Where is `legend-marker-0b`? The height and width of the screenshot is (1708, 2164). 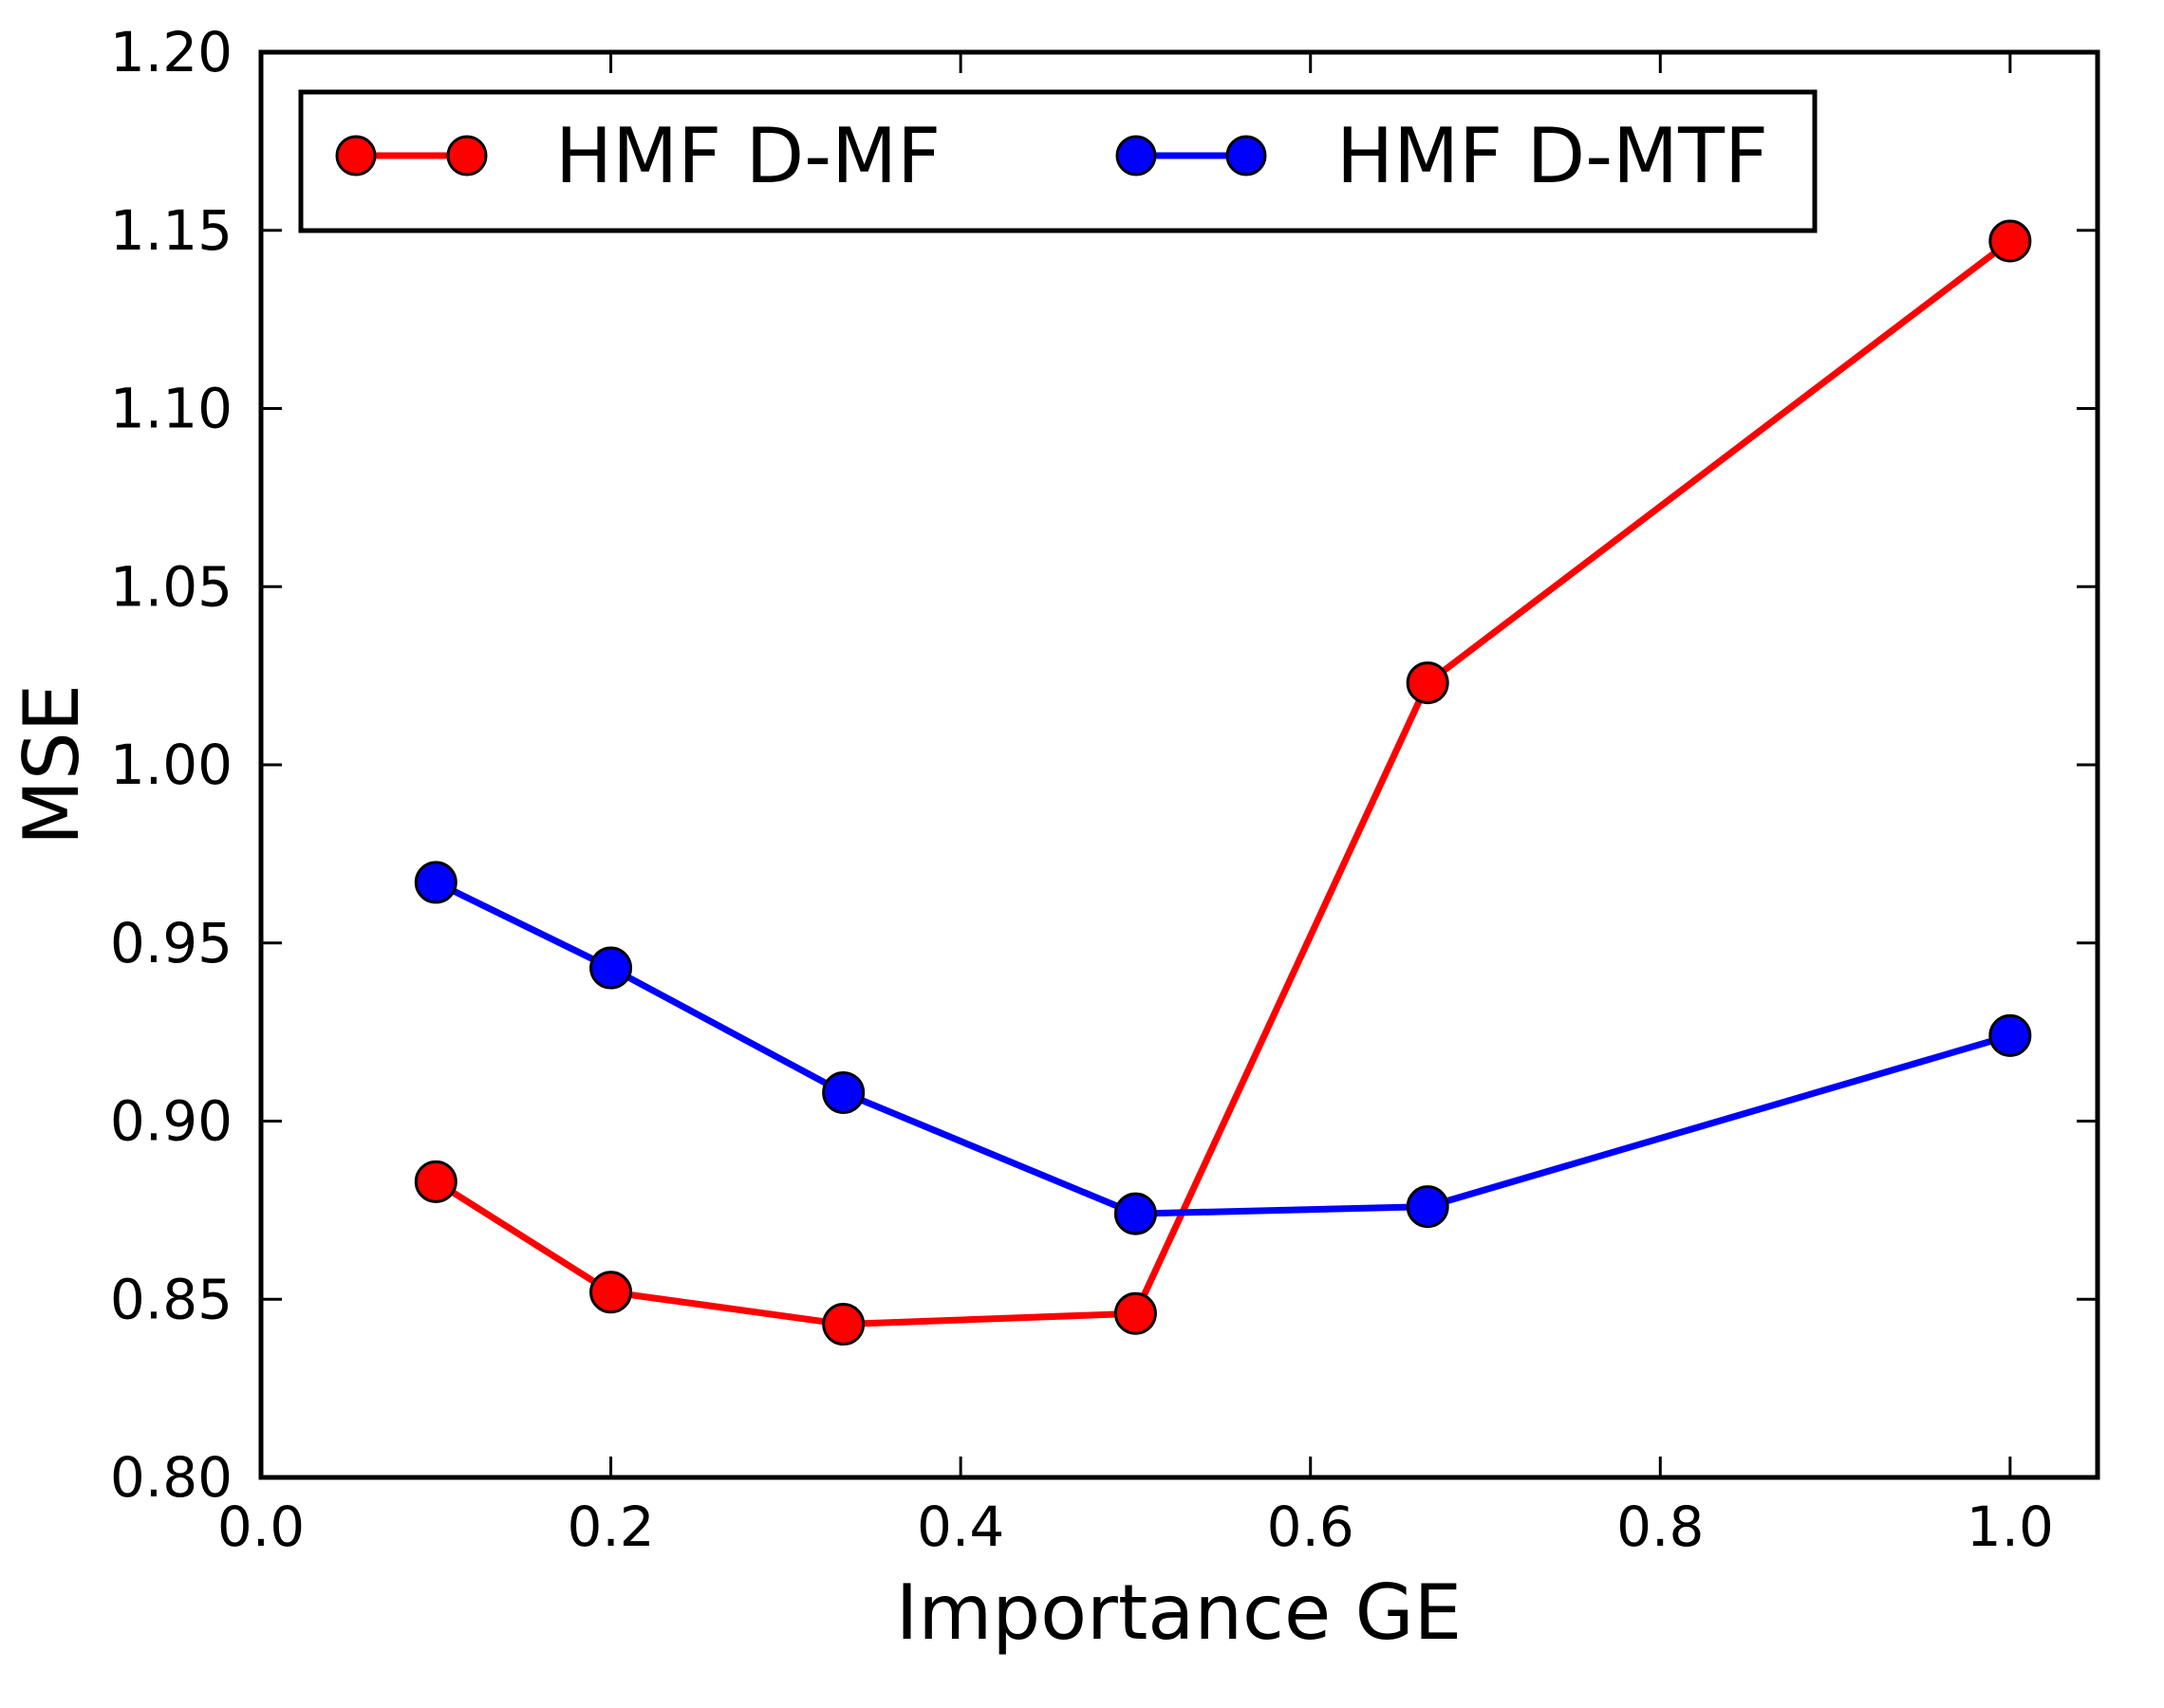
legend-marker-0b is located at coordinates (467, 155).